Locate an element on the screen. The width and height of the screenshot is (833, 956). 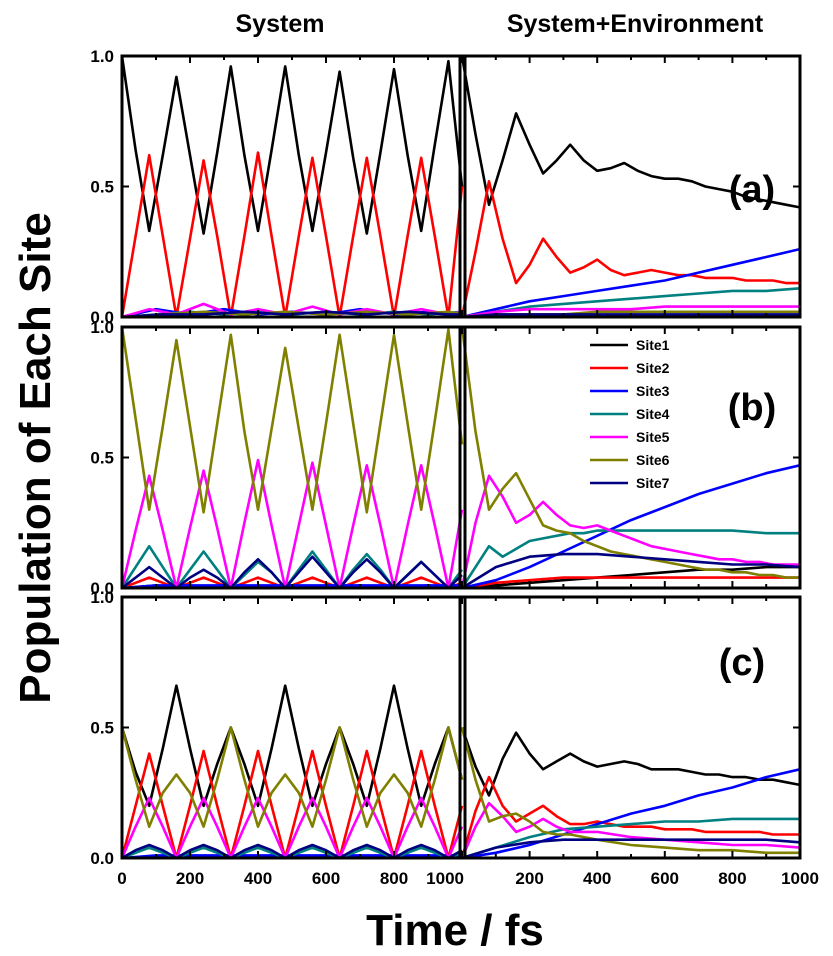
series-system-site5-panel-c is located at coordinates (293, 827).